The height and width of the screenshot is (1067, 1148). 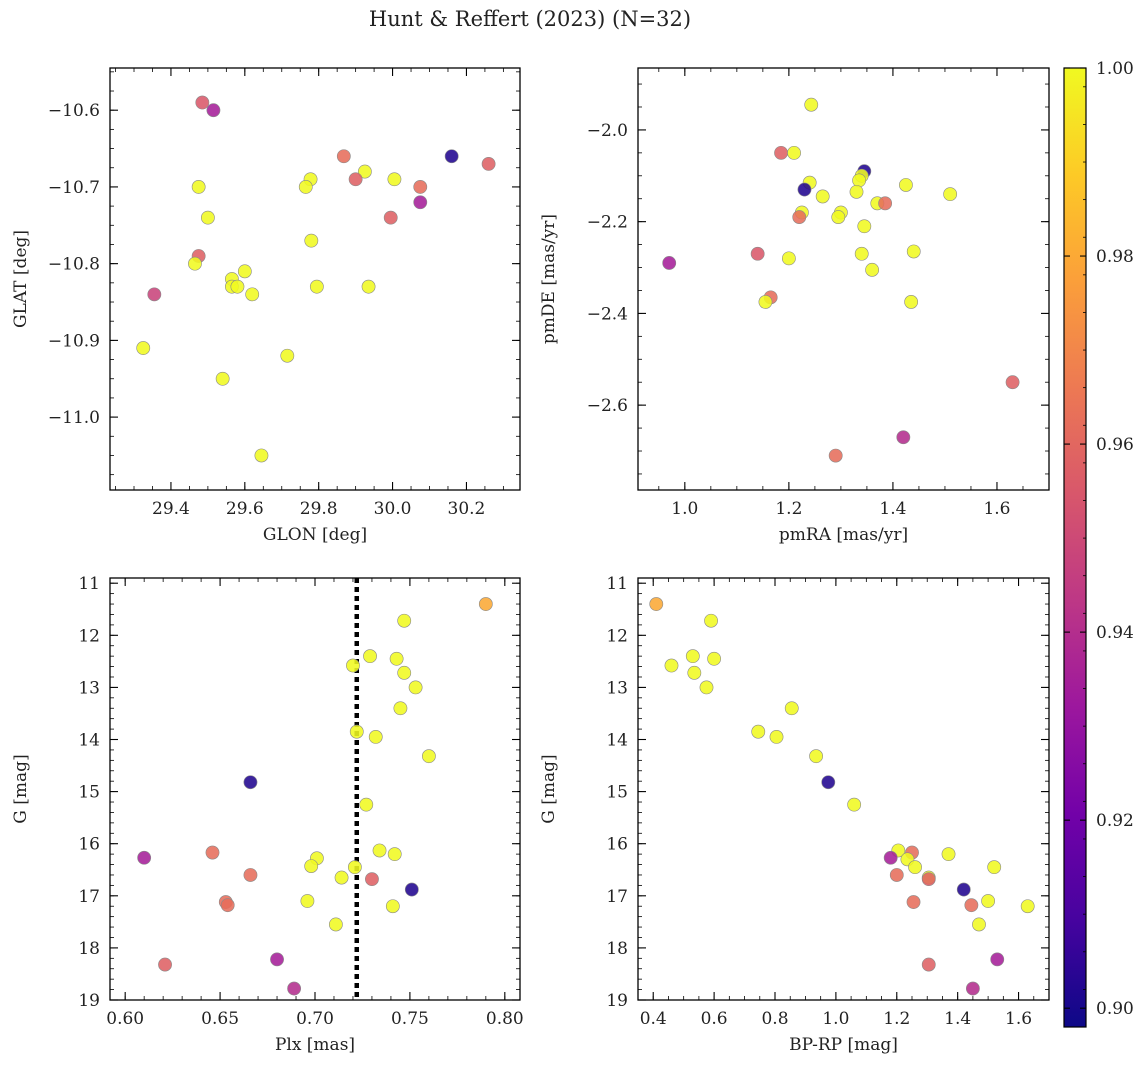 I want to click on x-axis-label: BP-RP [mag], so click(x=843, y=1045).